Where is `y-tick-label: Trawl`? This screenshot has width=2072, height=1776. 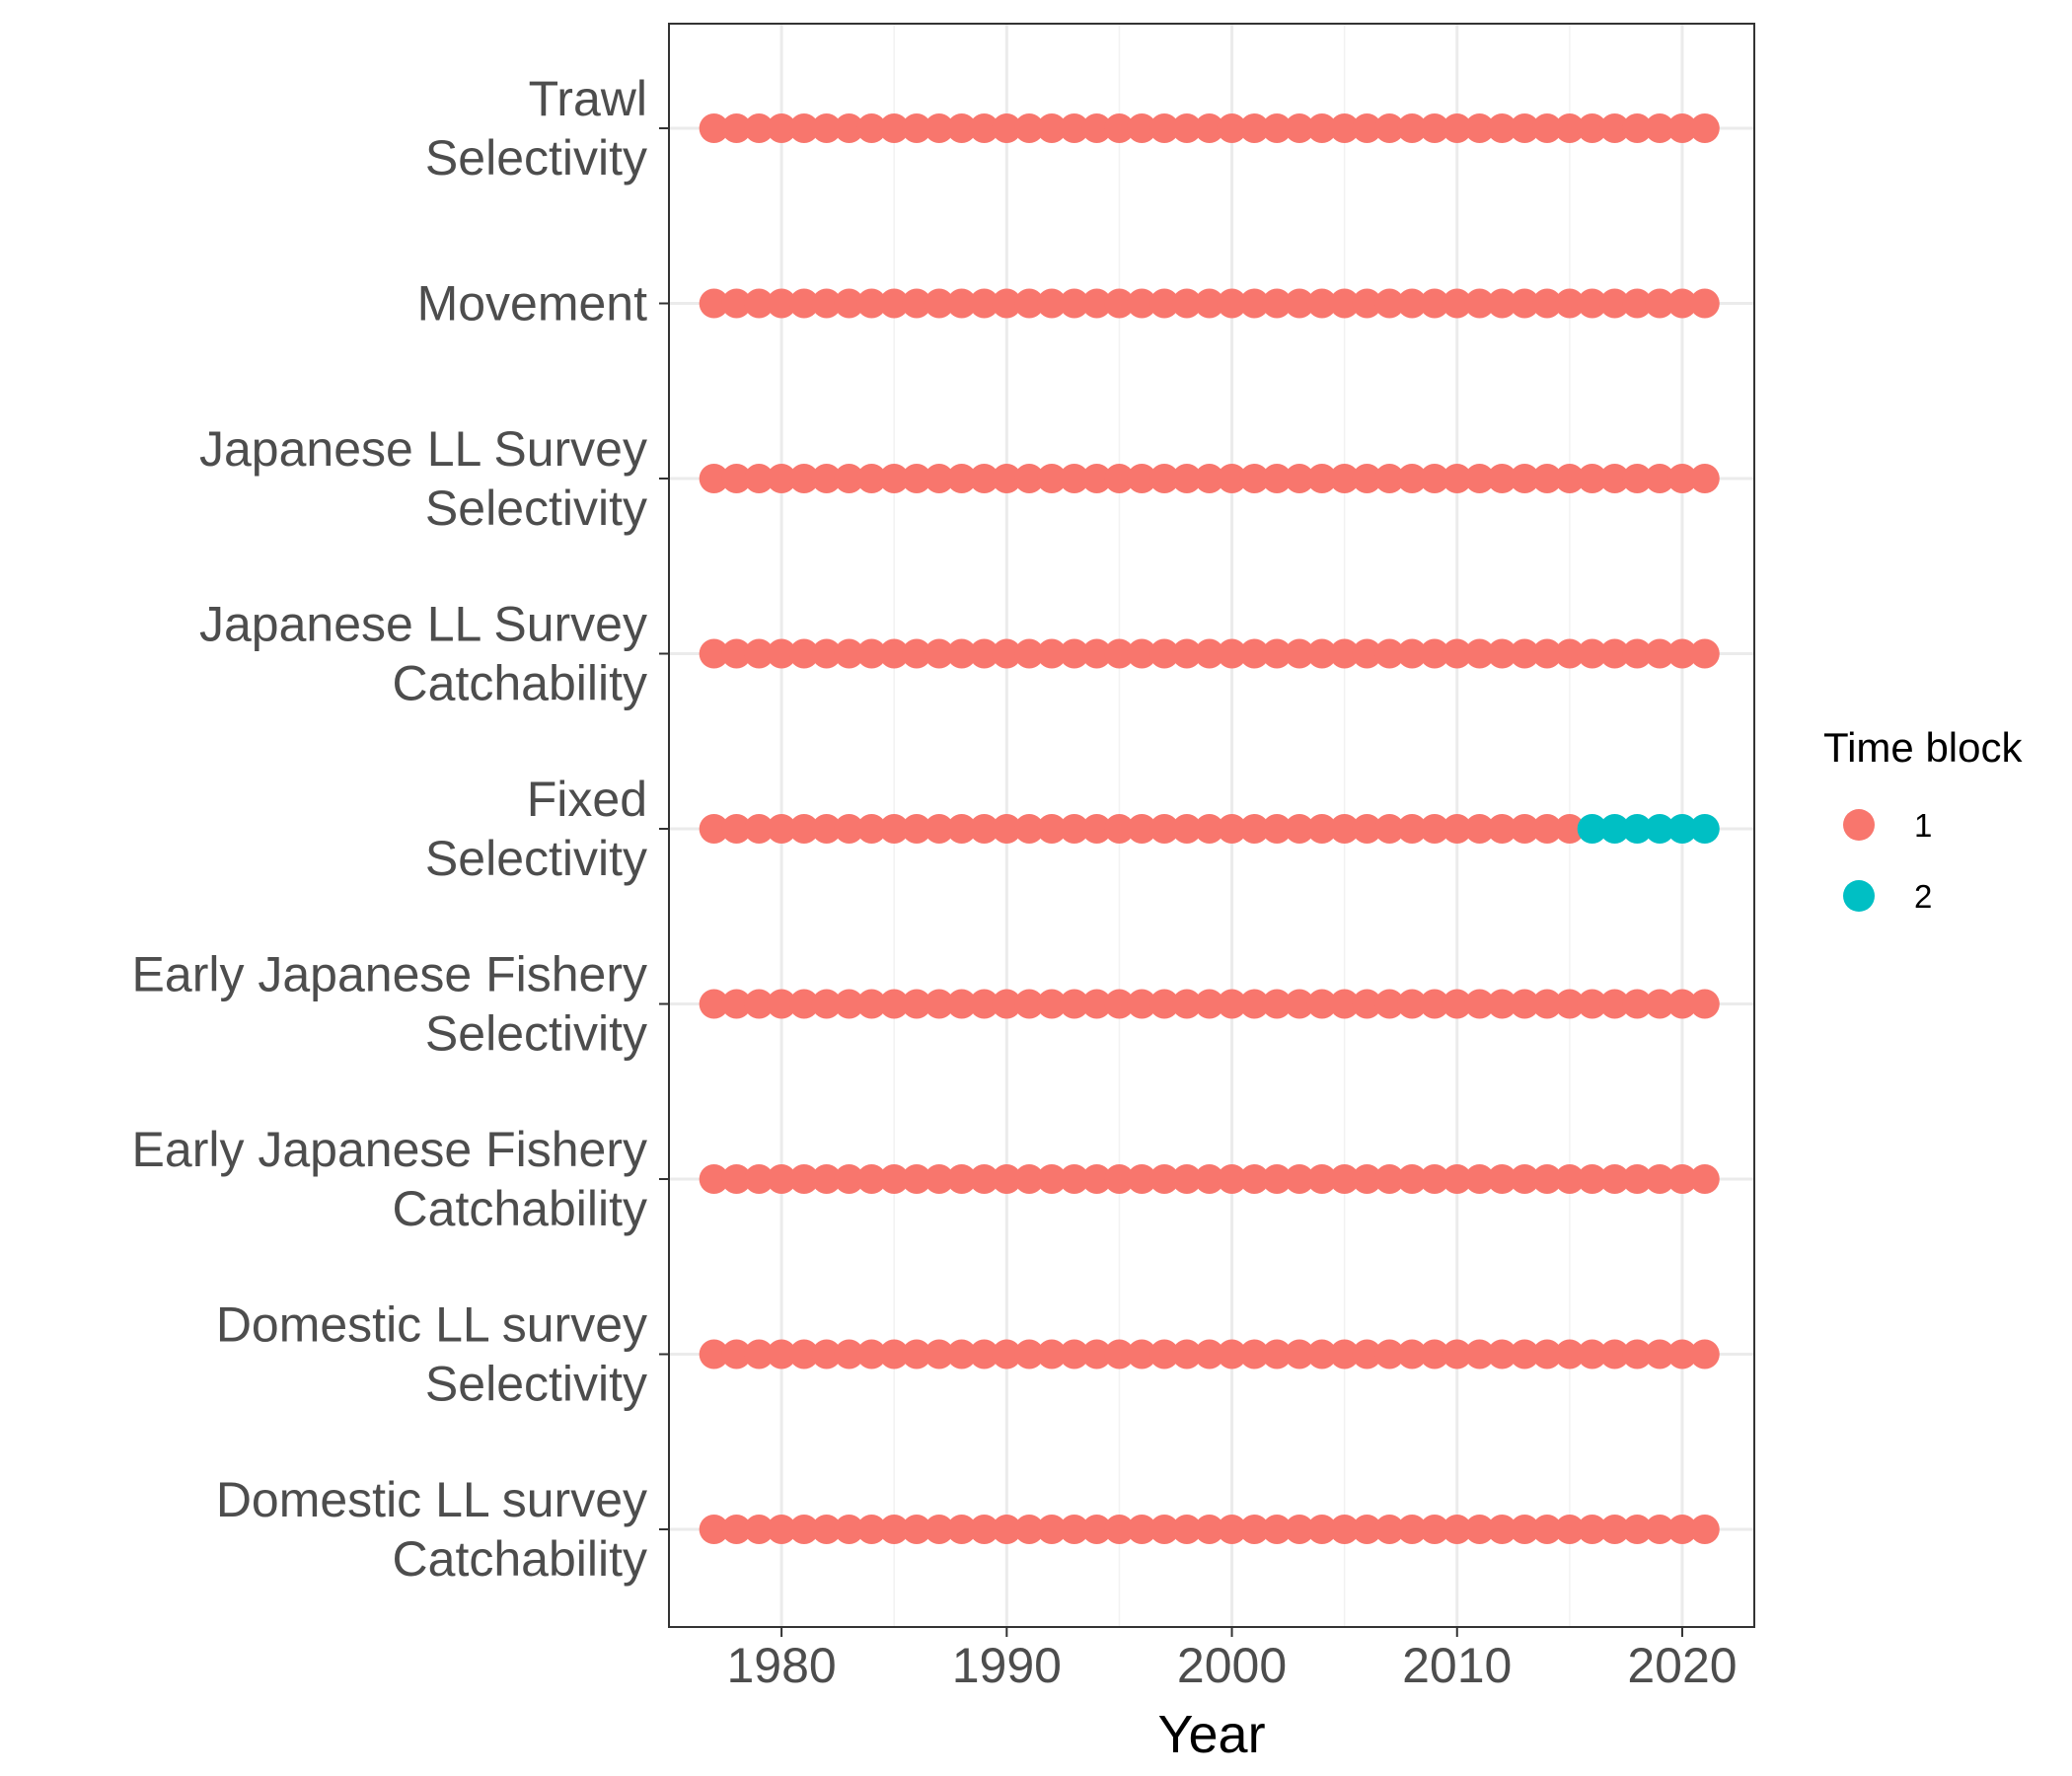 y-tick-label: Trawl is located at coordinates (588, 99).